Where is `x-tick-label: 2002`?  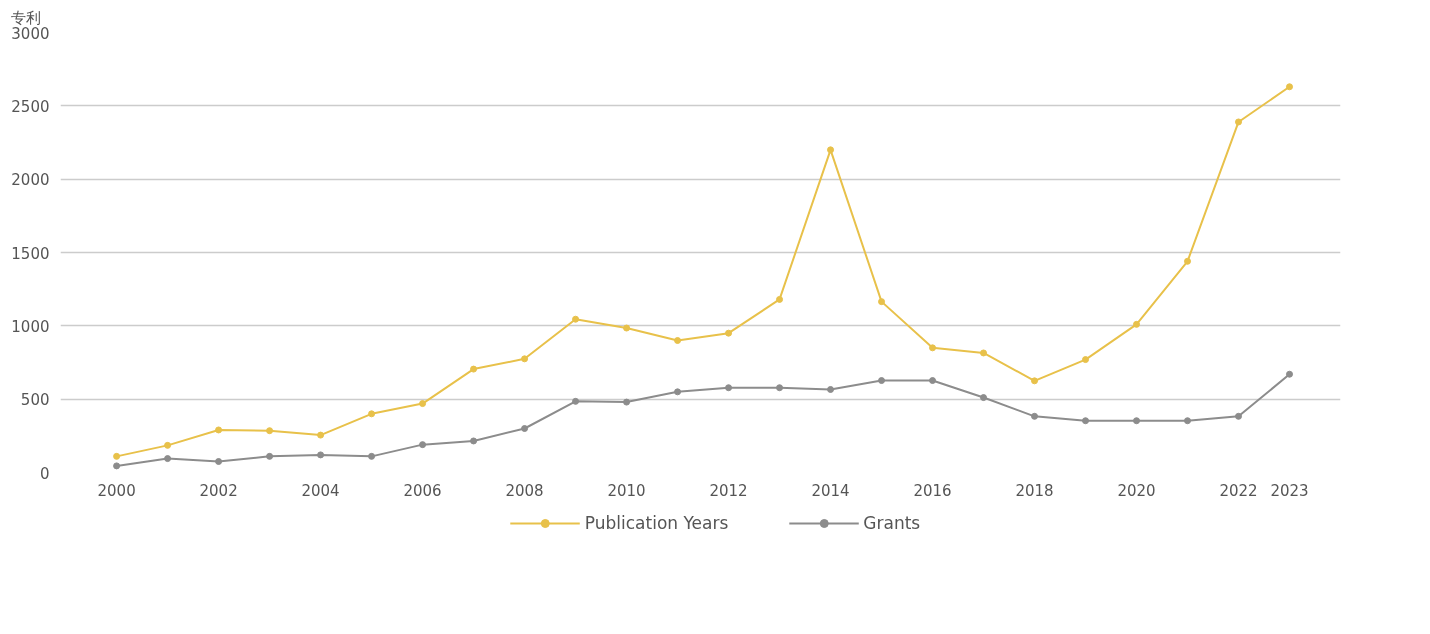
x-tick-label: 2002 is located at coordinates (218, 490).